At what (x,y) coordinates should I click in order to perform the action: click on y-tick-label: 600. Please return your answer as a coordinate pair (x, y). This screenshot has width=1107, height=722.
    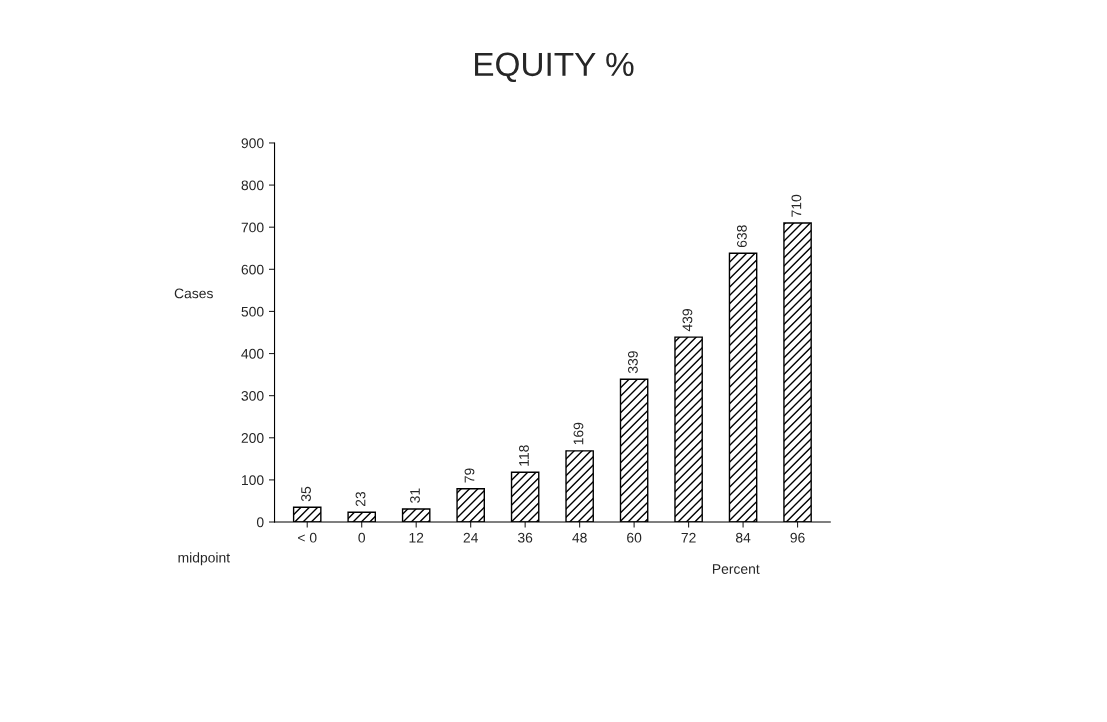
    Looking at the image, I should click on (252, 269).